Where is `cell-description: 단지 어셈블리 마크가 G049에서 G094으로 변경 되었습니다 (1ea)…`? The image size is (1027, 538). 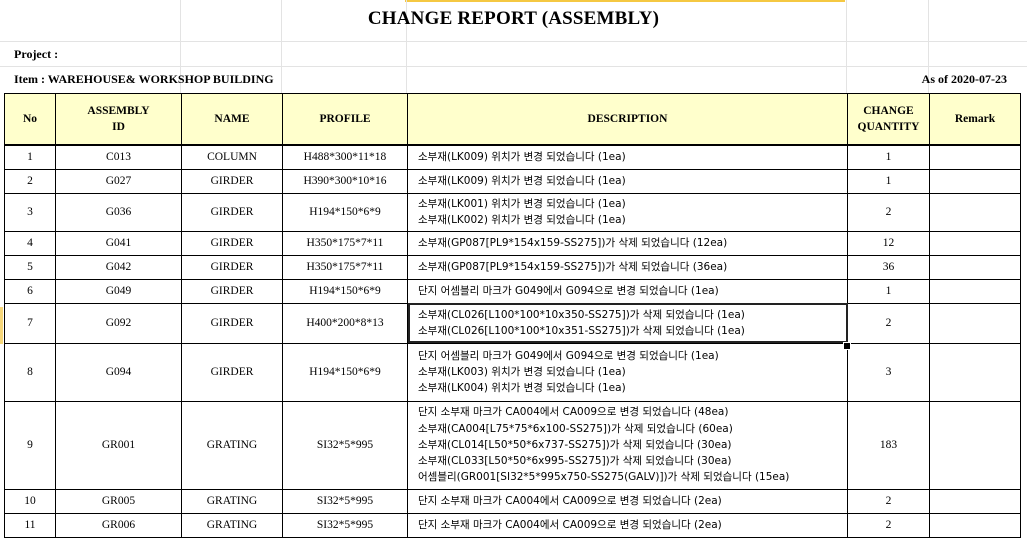
cell-description: 단지 어셈블리 마크가 G049에서 G094으로 변경 되었습니다 (1ea)… is located at coordinates (627, 372).